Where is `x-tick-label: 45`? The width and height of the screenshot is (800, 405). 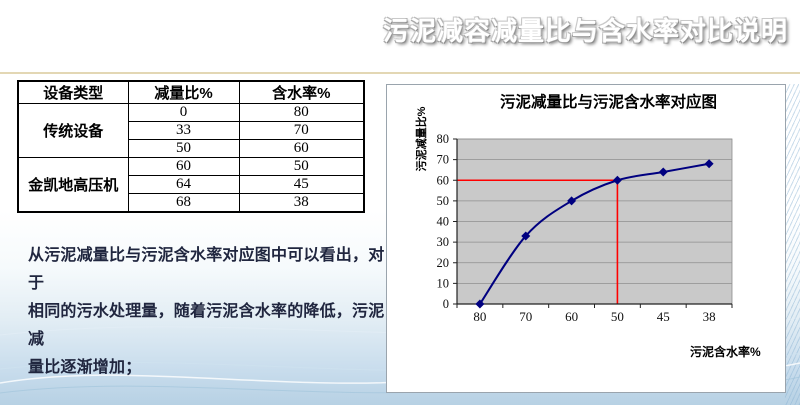 x-tick-label: 45 is located at coordinates (663, 316).